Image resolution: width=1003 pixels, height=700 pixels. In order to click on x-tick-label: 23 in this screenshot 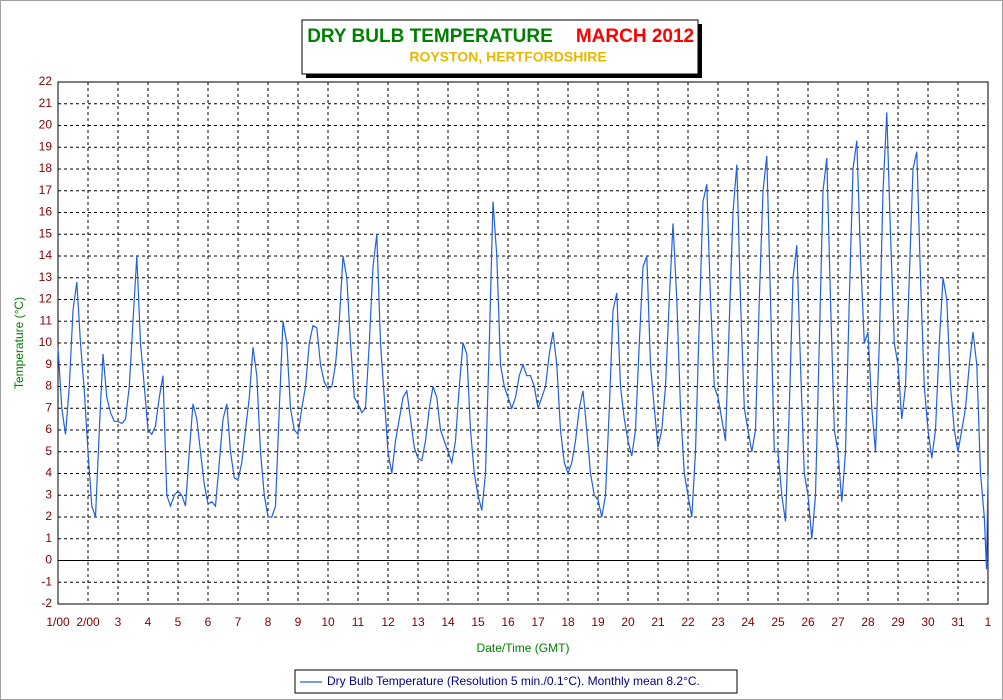, I will do `click(718, 622)`.